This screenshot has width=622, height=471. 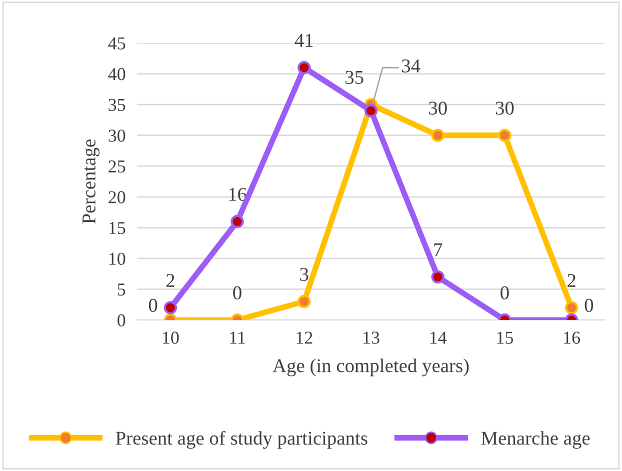 I want to click on y-tick-label: 35, so click(x=117, y=104).